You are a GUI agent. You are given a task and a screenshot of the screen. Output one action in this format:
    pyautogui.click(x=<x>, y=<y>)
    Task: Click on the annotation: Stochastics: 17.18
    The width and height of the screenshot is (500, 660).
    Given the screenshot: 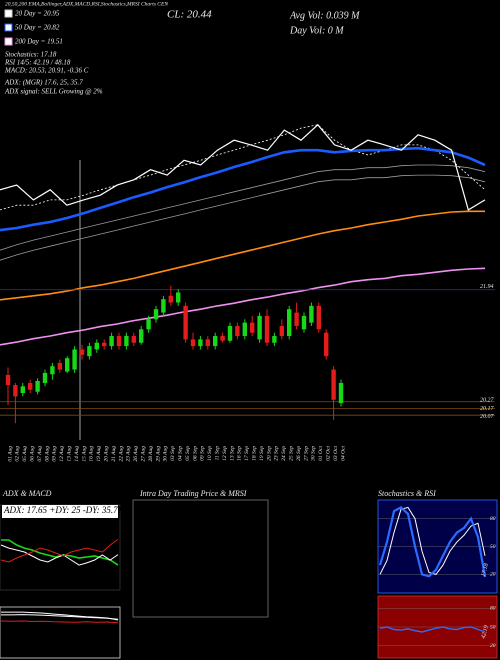 What is the action you would take?
    pyautogui.click(x=31, y=55)
    